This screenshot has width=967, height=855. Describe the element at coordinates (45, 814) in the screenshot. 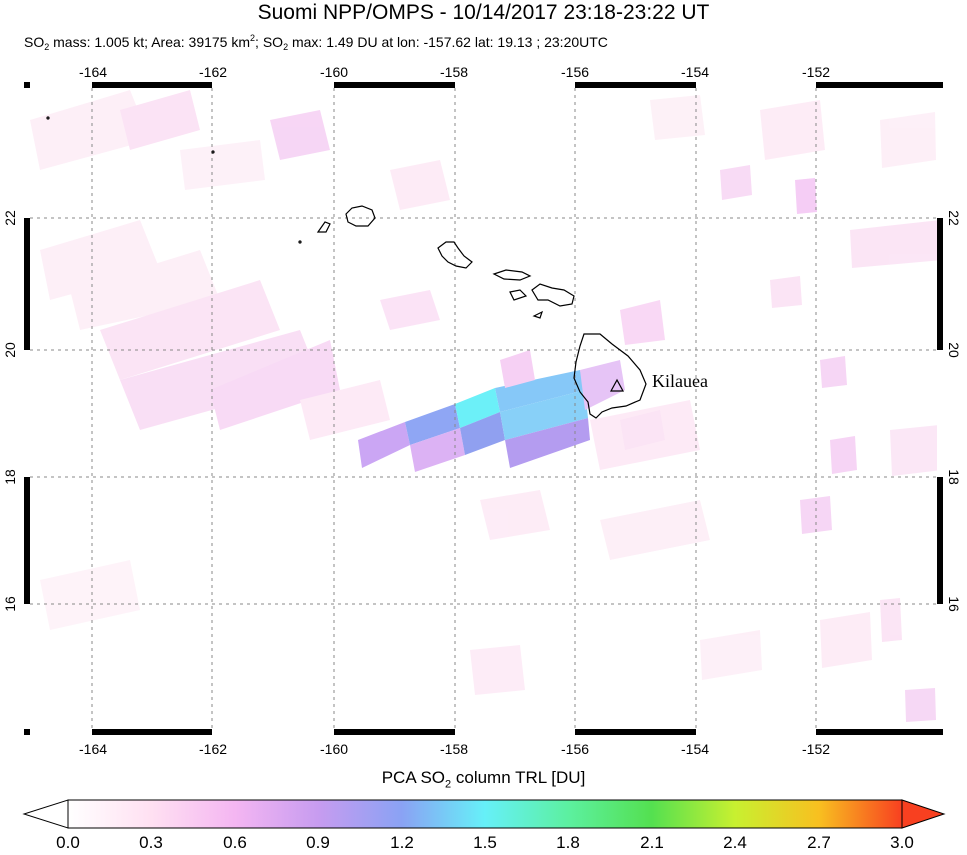

I see `colorbar-min-arrow` at that location.